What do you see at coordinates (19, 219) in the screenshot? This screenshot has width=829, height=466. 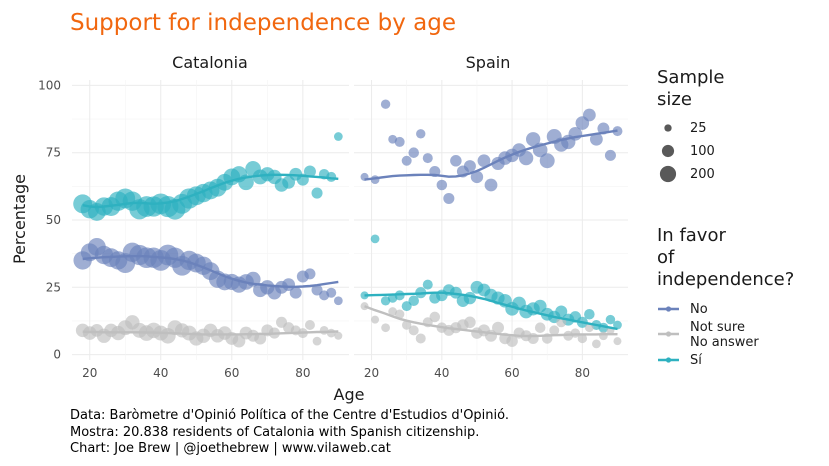 I see `y-axis-label: Percentage` at bounding box center [19, 219].